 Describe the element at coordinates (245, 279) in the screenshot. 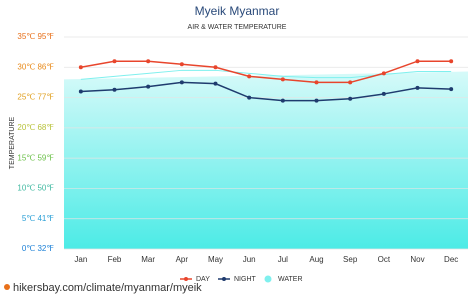

I see `legend-label: NIGHT` at that location.